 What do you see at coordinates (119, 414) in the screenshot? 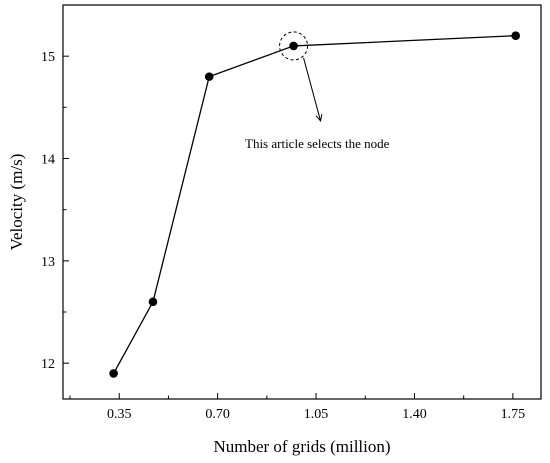
I see `x-tick-label: 0.35` at bounding box center [119, 414].